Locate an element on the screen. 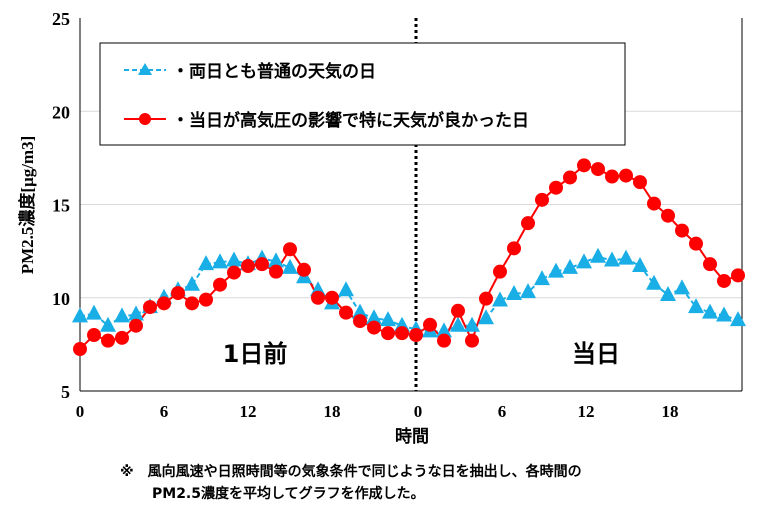  legend-label-normal: ・両日とも普通の天気の日 is located at coordinates (274, 71).